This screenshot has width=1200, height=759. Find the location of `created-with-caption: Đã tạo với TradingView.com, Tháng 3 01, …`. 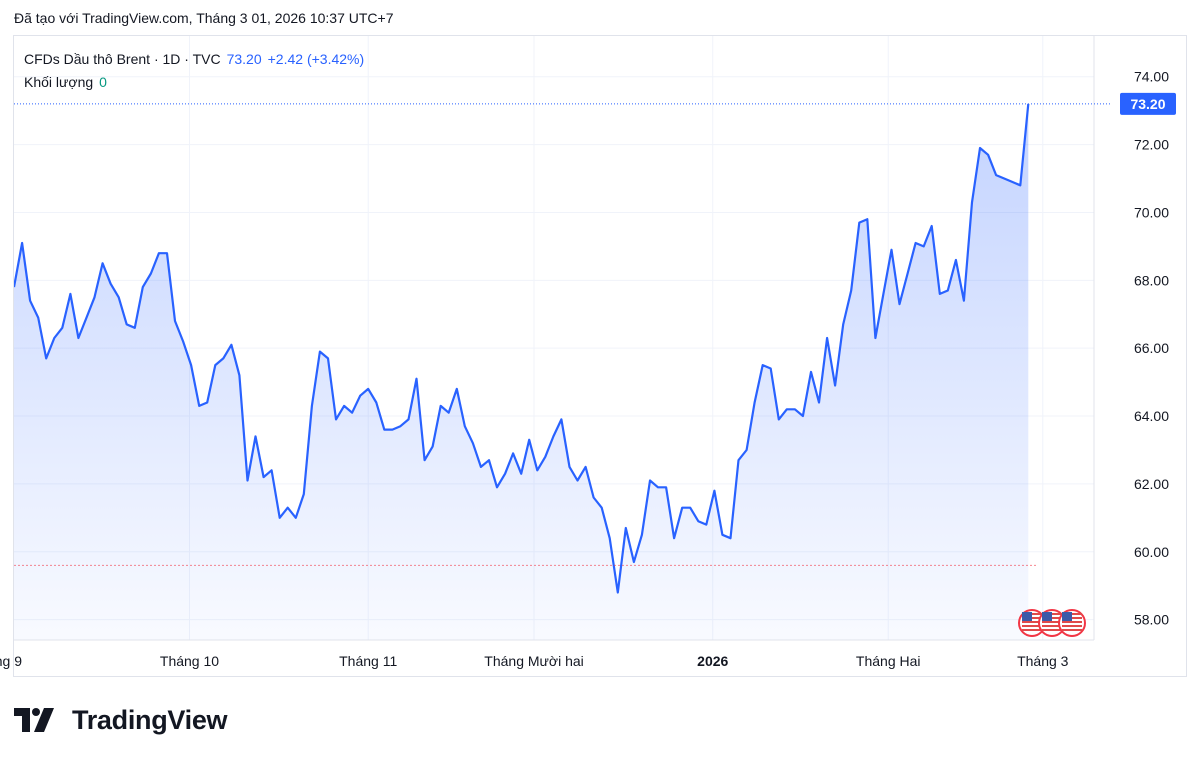

created-with-caption: Đã tạo với TradingView.com, Tháng 3 01, … is located at coordinates (204, 18).